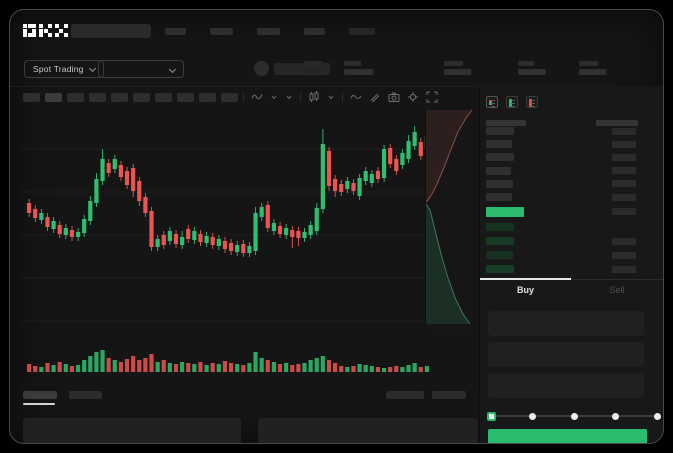  I want to click on okx-logo: OKX, so click(46, 31).